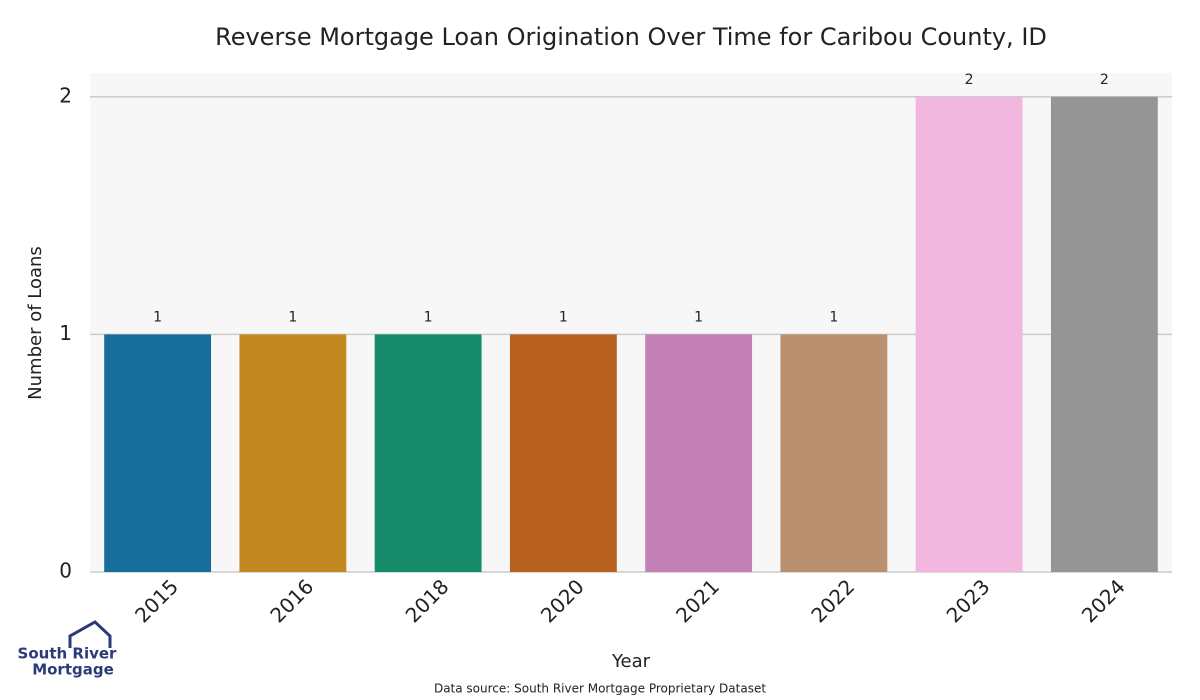 The width and height of the screenshot is (1200, 700). What do you see at coordinates (697, 600) in the screenshot?
I see `x-tick-label: 2021` at bounding box center [697, 600].